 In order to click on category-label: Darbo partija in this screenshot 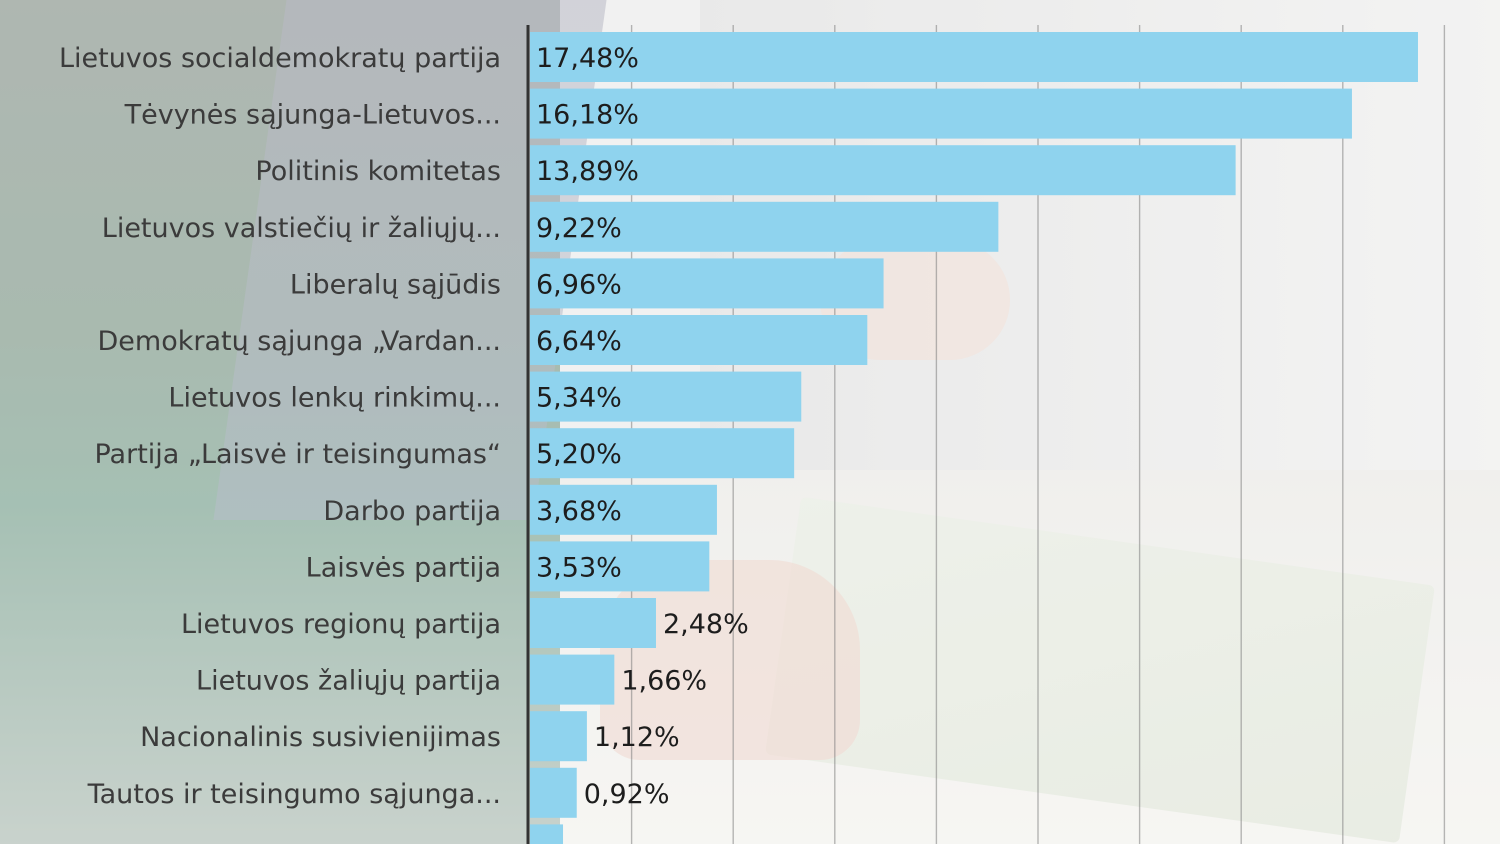, I will do `click(412, 511)`.